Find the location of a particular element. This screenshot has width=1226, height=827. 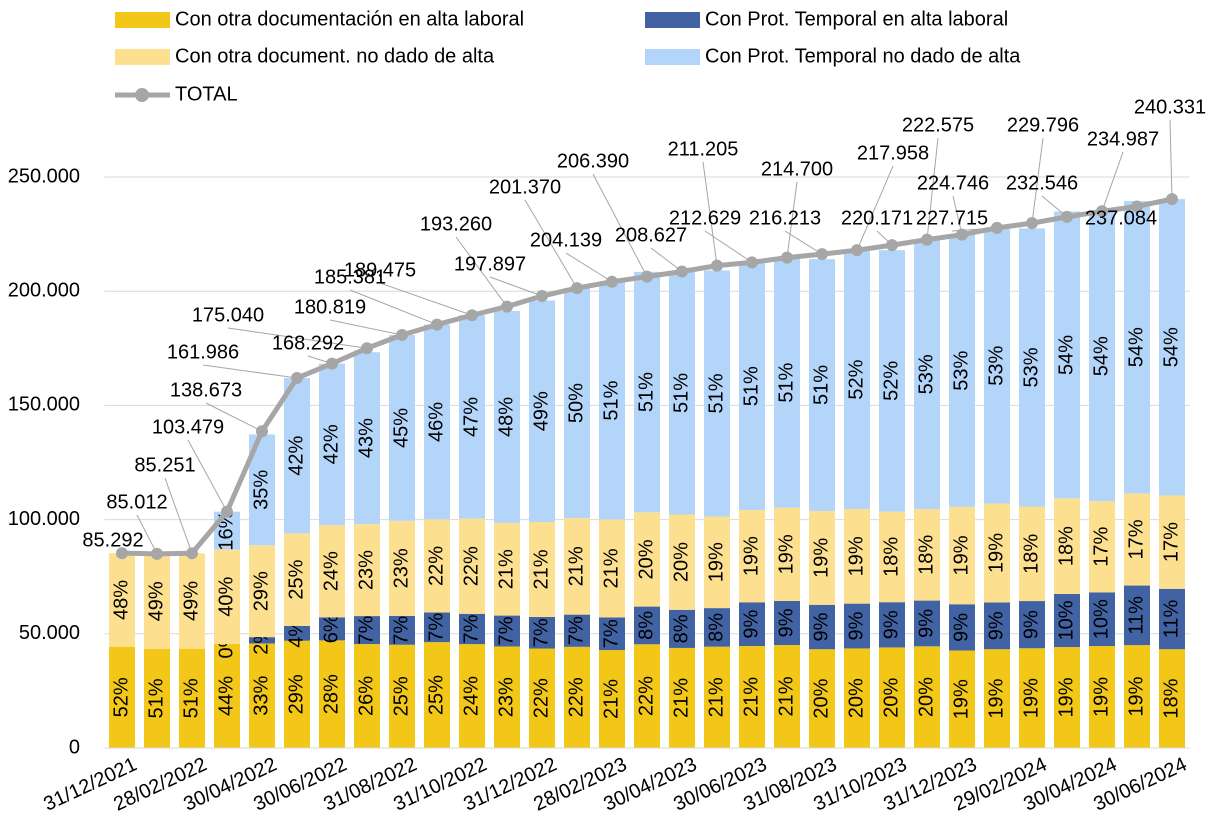

bar-value-label: 46% is located at coordinates (436, 422).